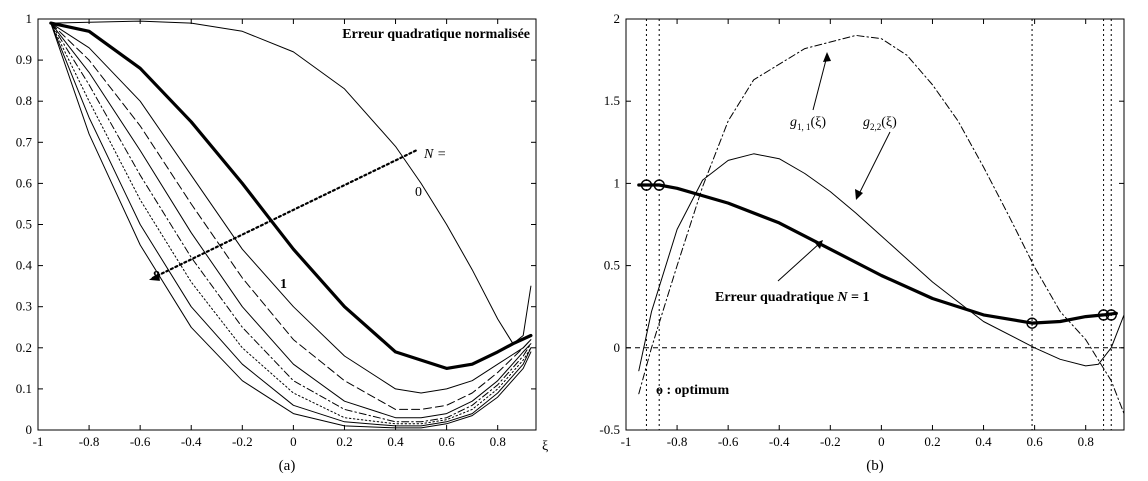 This screenshot has width=1148, height=481. What do you see at coordinates (418, 192) in the screenshot?
I see `panel-a-n0-label: 0` at bounding box center [418, 192].